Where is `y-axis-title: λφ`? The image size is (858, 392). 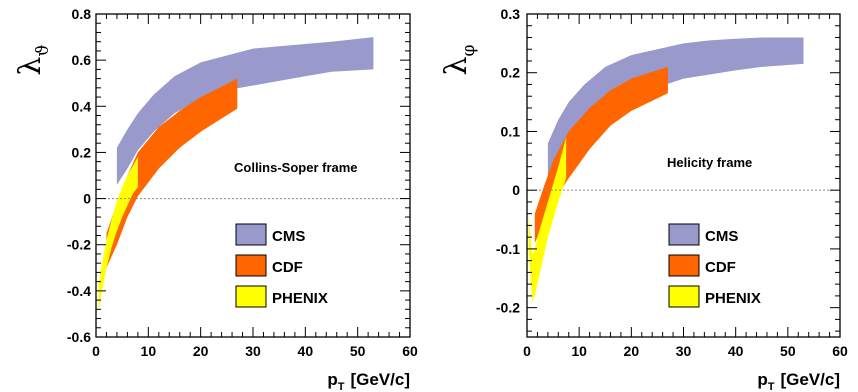 y-axis-title: λφ is located at coordinates (459, 59).